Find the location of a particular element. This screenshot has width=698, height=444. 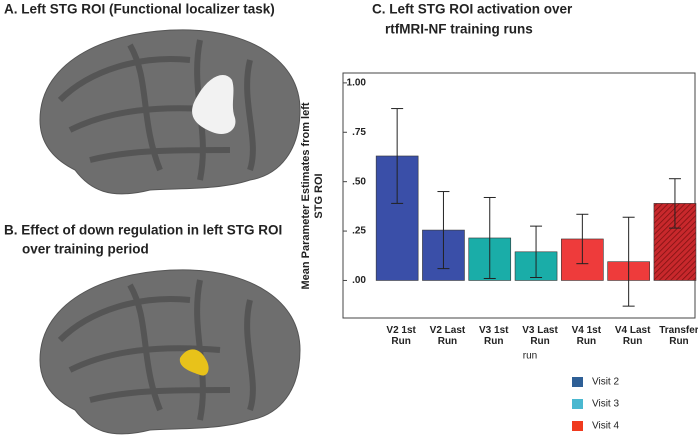

x-tick-label: Transfer Run is located at coordinates (678, 336).